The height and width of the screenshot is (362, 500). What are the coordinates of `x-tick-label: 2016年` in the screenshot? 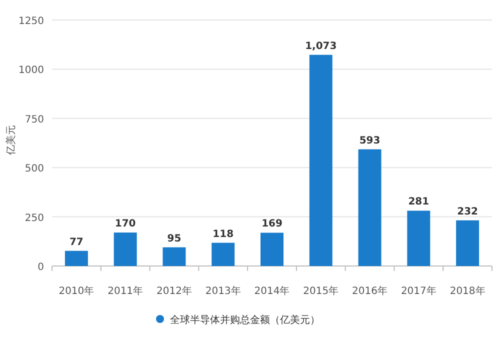 It's located at (370, 291).